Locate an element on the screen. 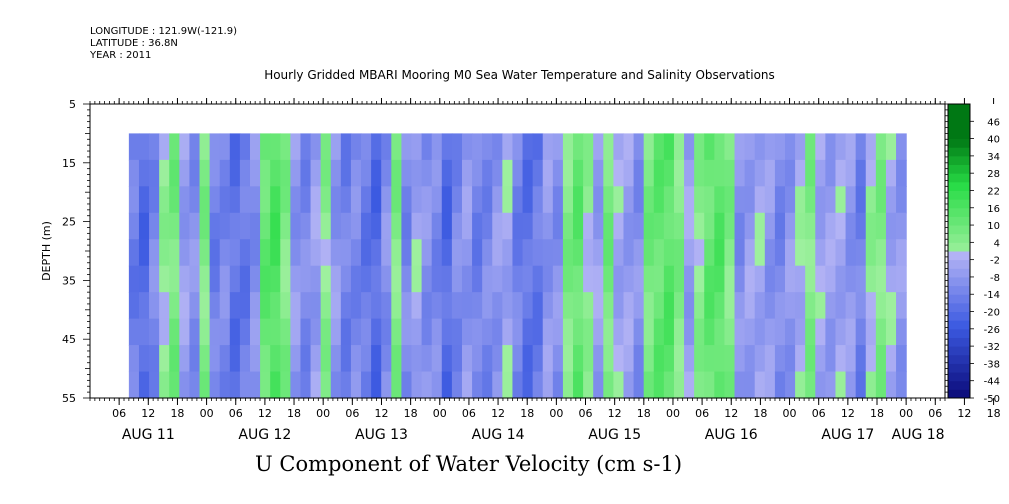 The image size is (1009, 504). y-tick-label: 55 is located at coordinates (69, 398).